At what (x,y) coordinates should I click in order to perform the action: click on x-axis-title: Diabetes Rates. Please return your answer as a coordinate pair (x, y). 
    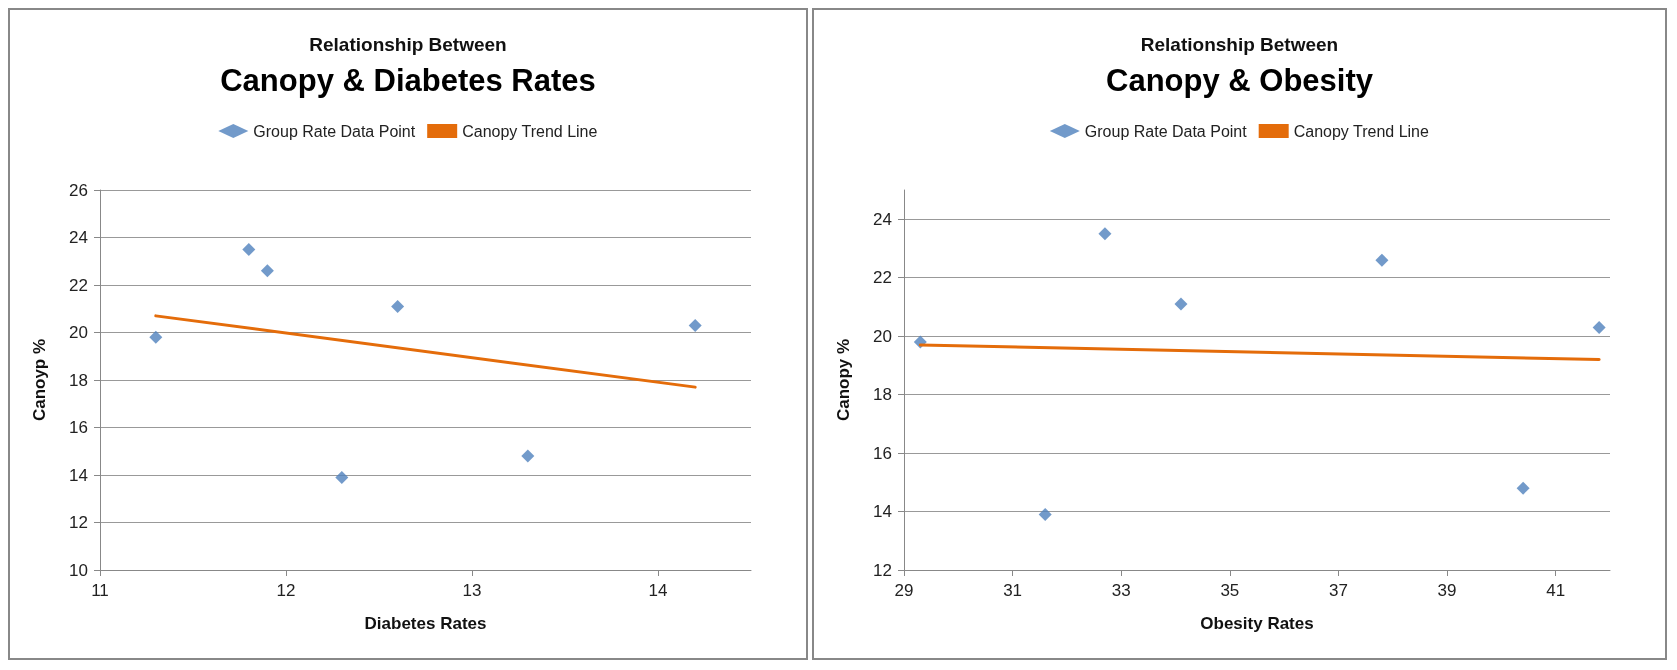
    Looking at the image, I should click on (425, 623).